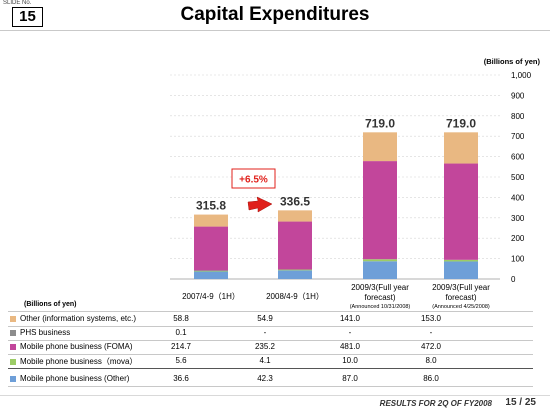 The height and width of the screenshot is (413, 550). What do you see at coordinates (181, 332) in the screenshot?
I see `table-cell: 0.1` at bounding box center [181, 332].